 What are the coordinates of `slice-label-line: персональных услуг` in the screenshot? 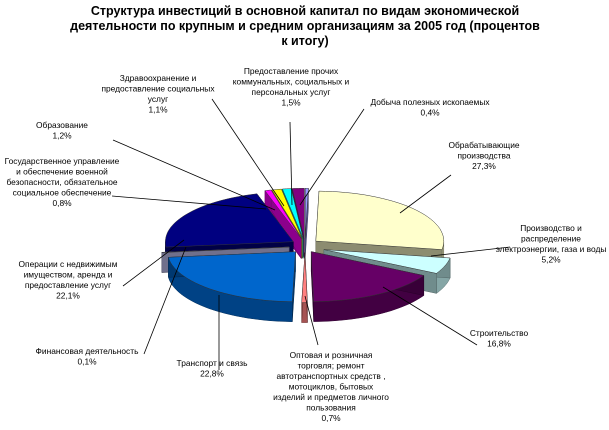 It's located at (291, 92).